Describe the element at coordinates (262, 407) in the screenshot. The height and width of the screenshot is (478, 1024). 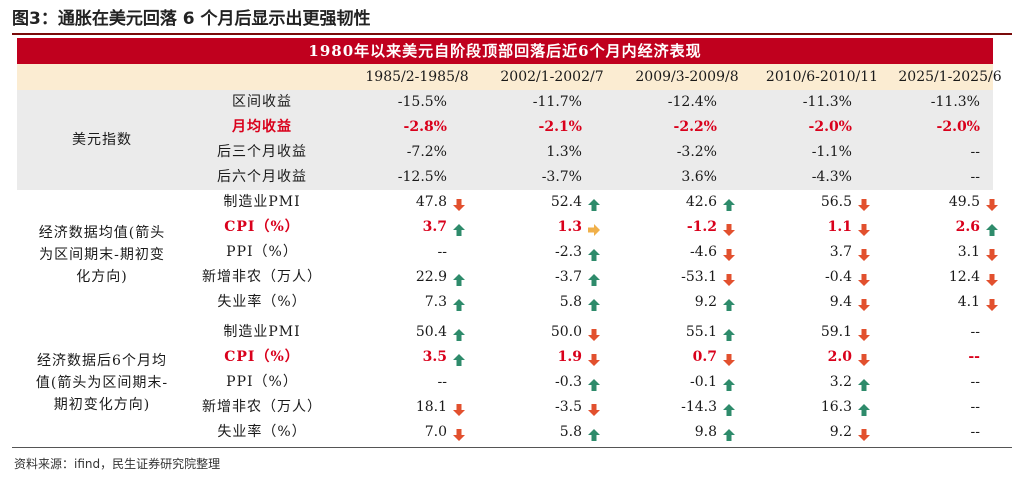
I see `row-label: 新增非农（万人）` at that location.